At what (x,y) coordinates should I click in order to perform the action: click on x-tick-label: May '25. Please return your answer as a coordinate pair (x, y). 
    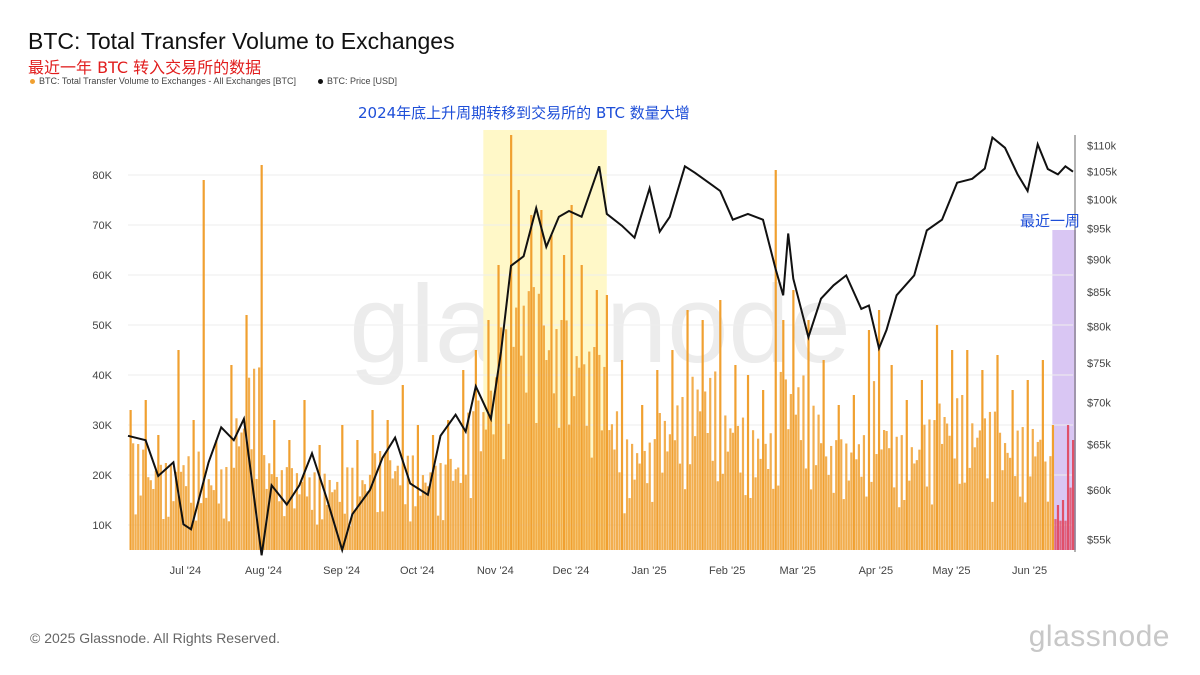
    Looking at the image, I should click on (951, 571).